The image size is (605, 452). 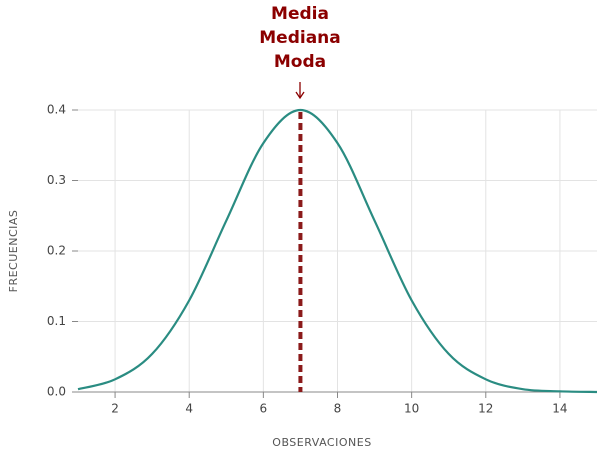 I want to click on y-tick-label: 0.1, so click(x=56, y=321).